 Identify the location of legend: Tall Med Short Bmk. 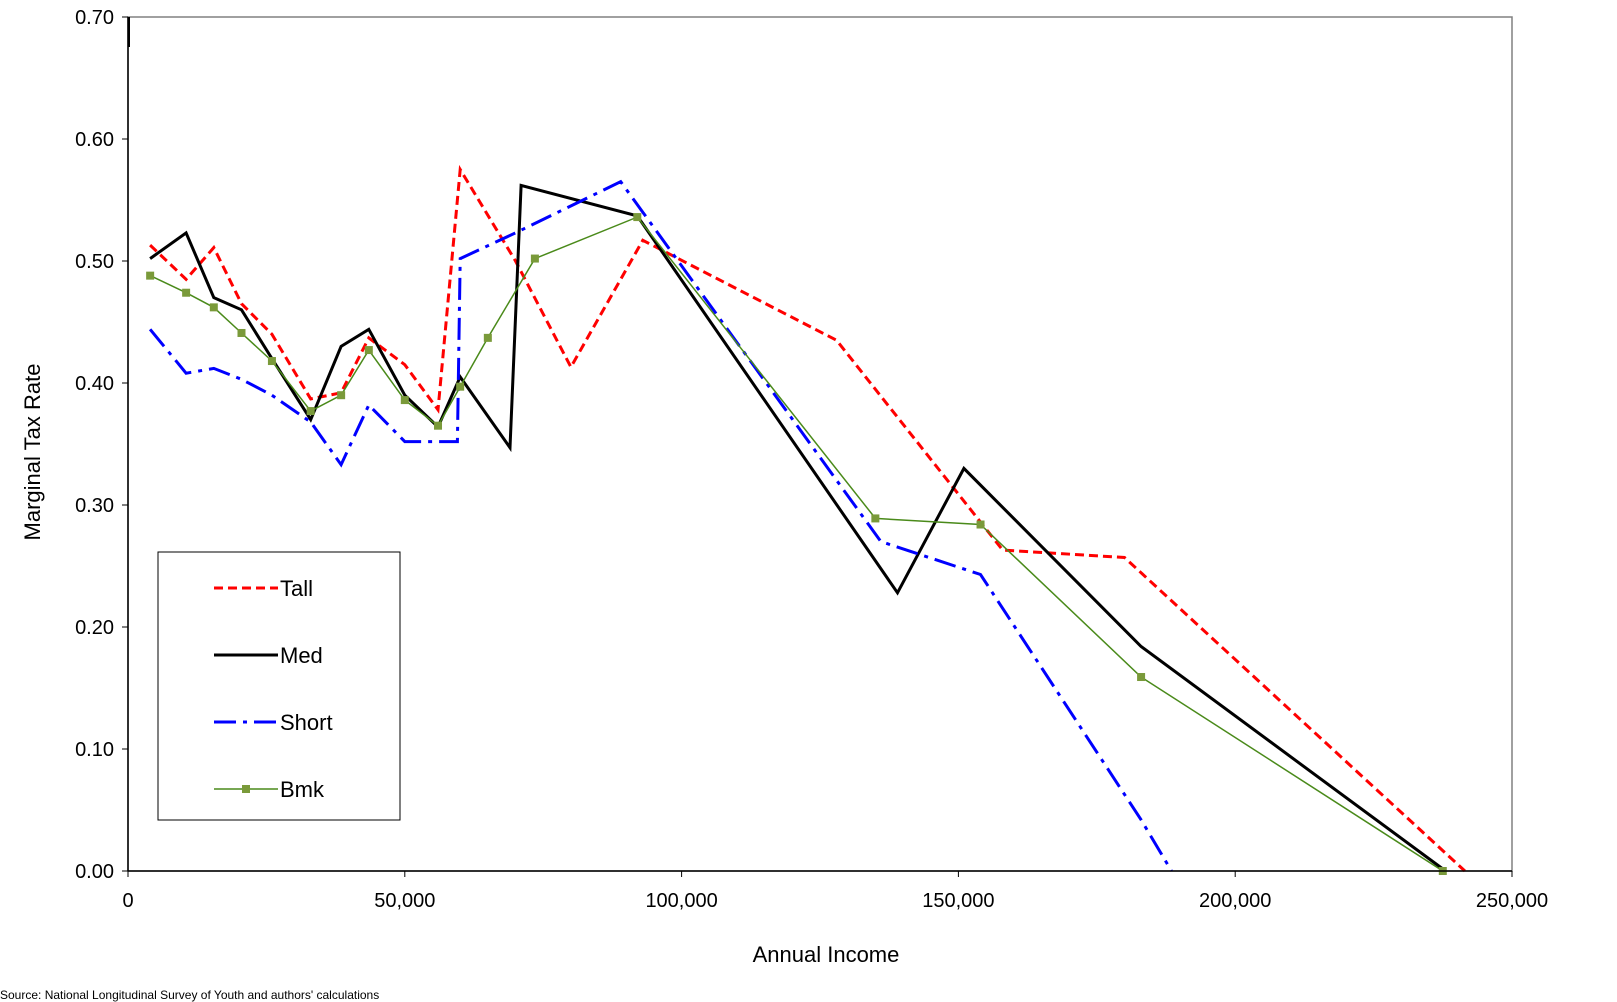
(279, 686).